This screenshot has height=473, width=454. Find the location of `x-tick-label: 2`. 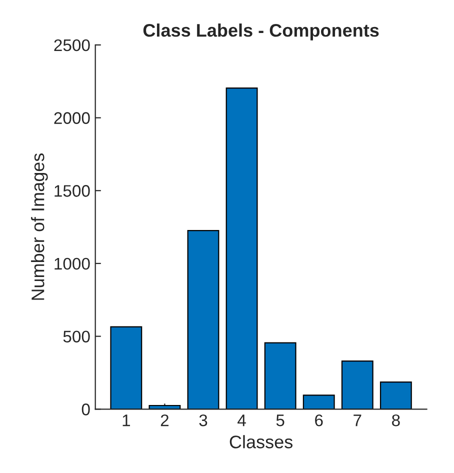

x-tick-label: 2 is located at coordinates (164, 420).